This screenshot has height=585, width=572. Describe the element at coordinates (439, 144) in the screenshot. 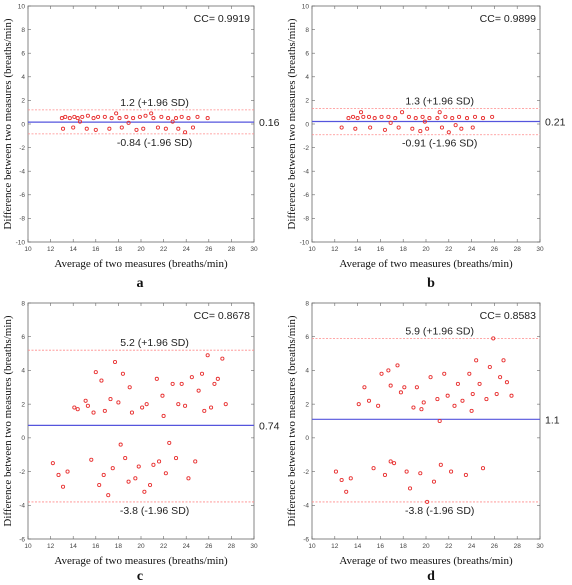

I see `lower-loa-label: -0.91 (-1.96 SD)` at that location.